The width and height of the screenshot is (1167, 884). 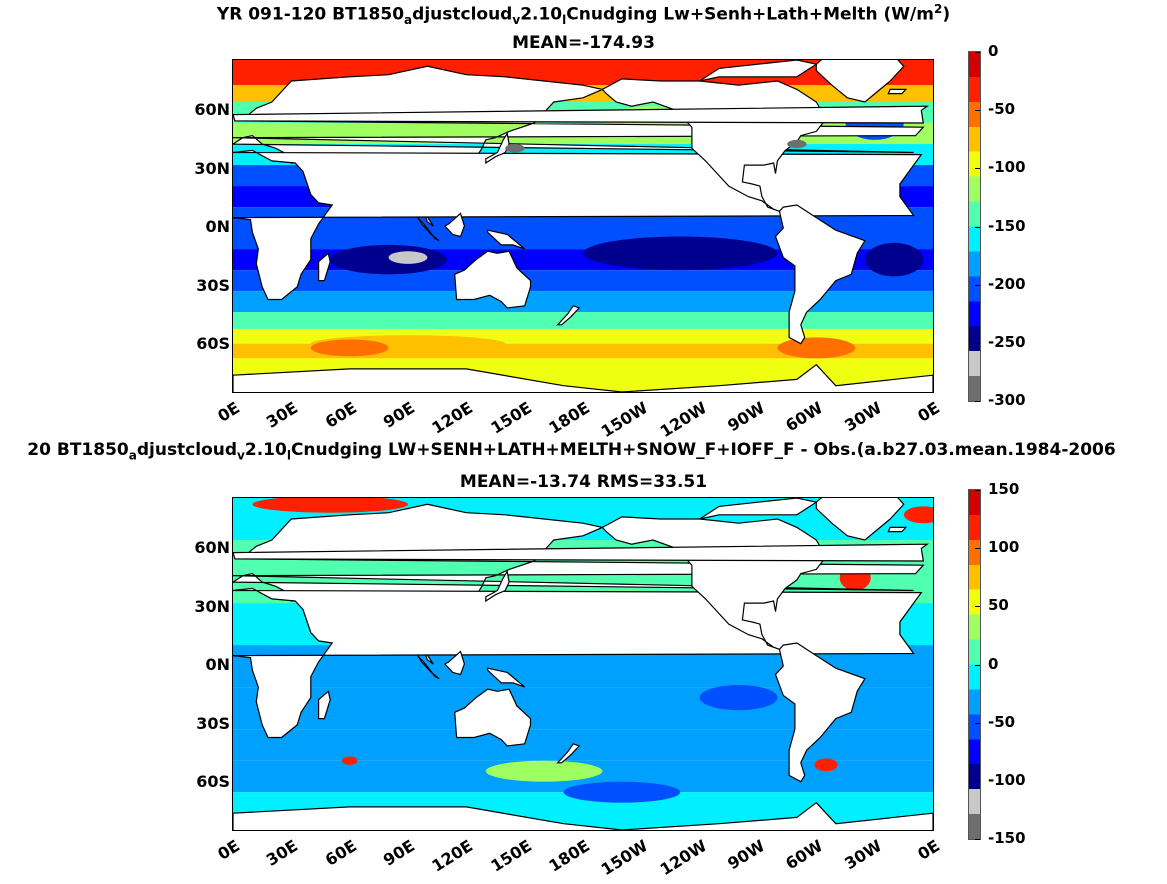 What do you see at coordinates (583, 482) in the screenshot?
I see `panel2-subtitle: MEAN=-13.74 RMS=33.51` at bounding box center [583, 482].